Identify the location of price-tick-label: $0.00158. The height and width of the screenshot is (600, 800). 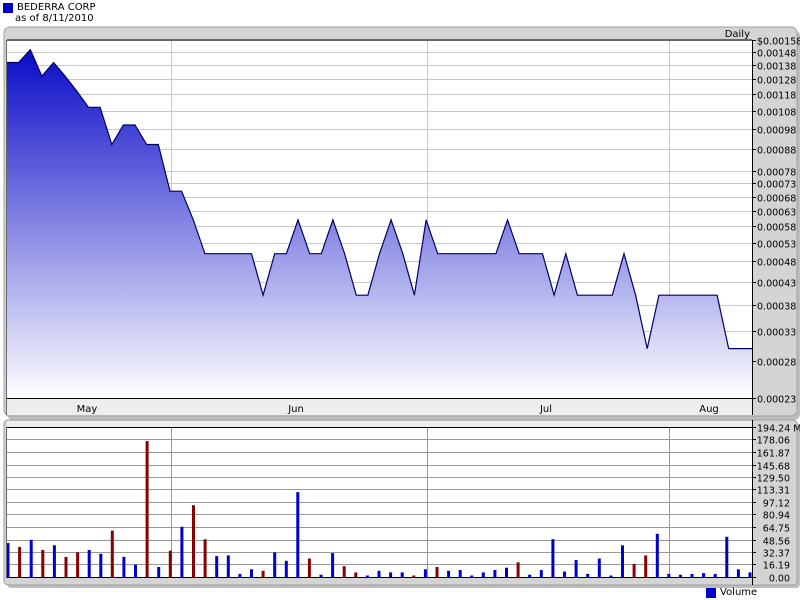
(778, 42).